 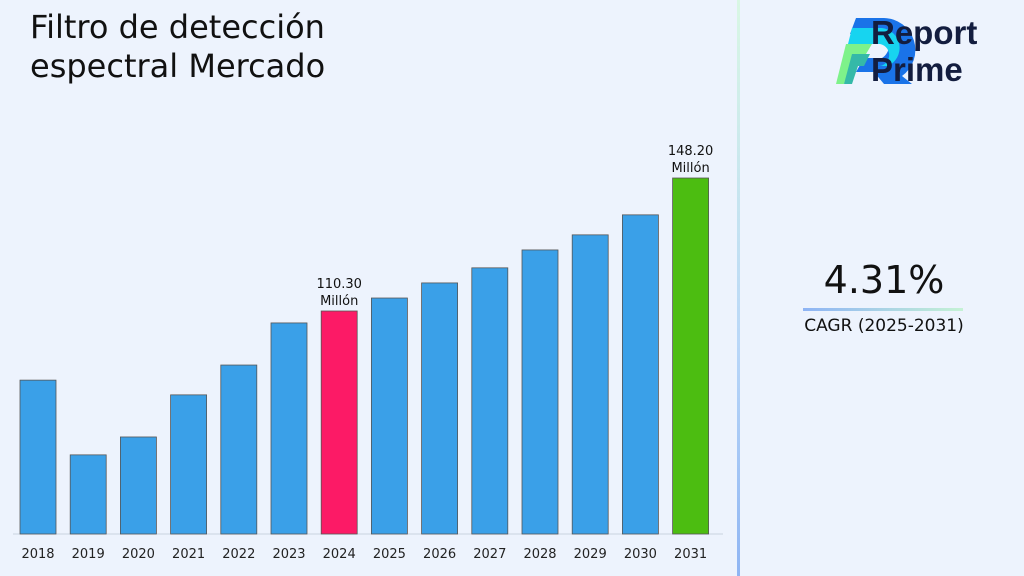 What do you see at coordinates (490, 401) in the screenshot?
I see `bar-2027` at bounding box center [490, 401].